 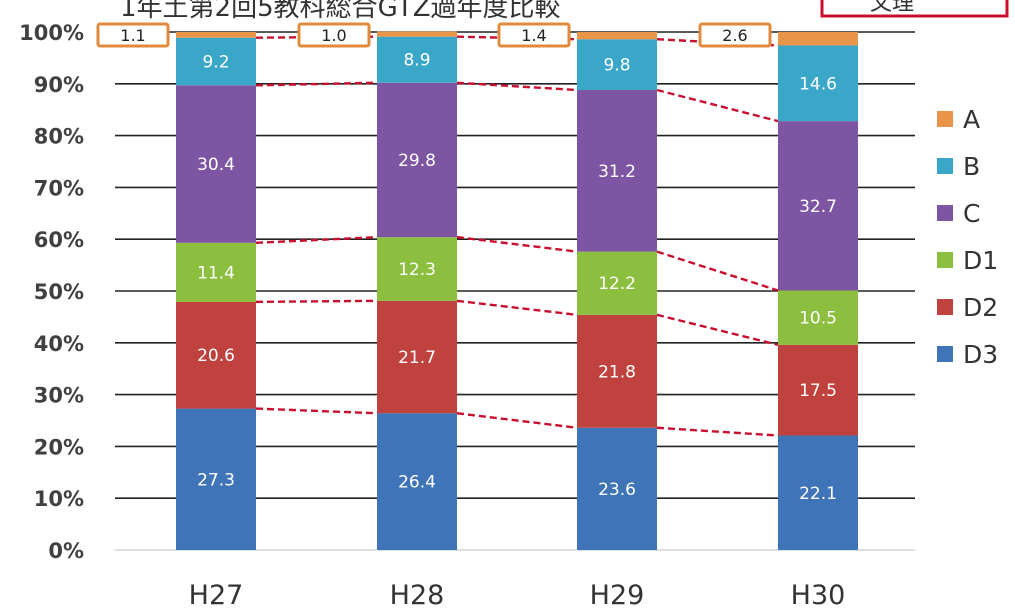 I want to click on legend-label: C, so click(x=971, y=213).